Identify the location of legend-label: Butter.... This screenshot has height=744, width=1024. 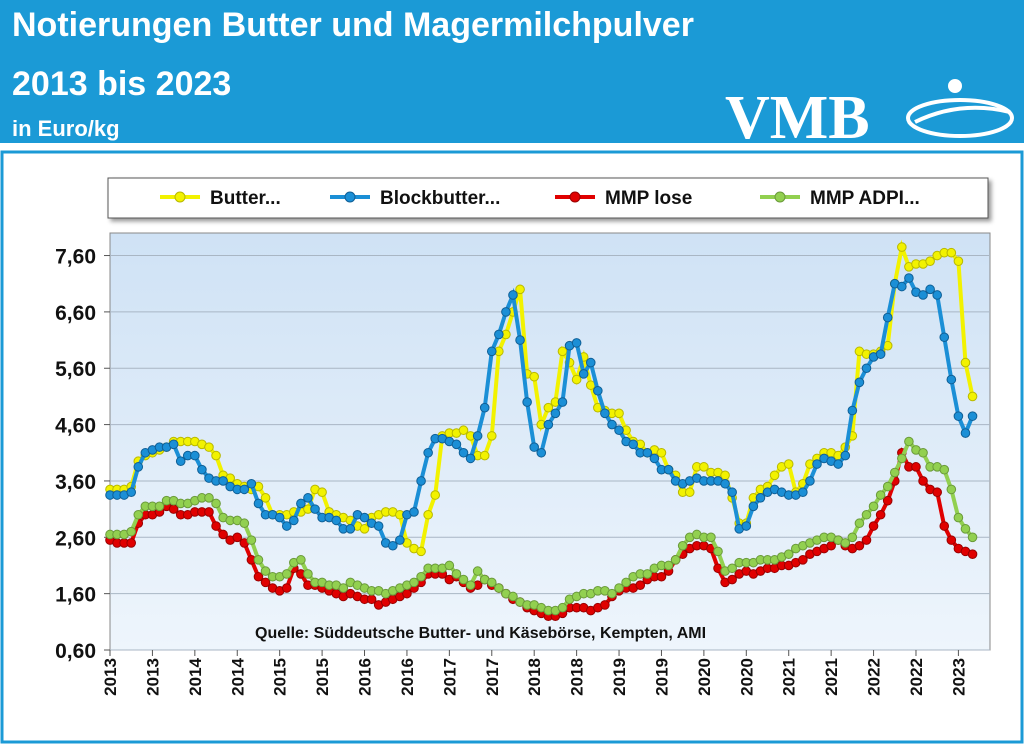
(245, 198).